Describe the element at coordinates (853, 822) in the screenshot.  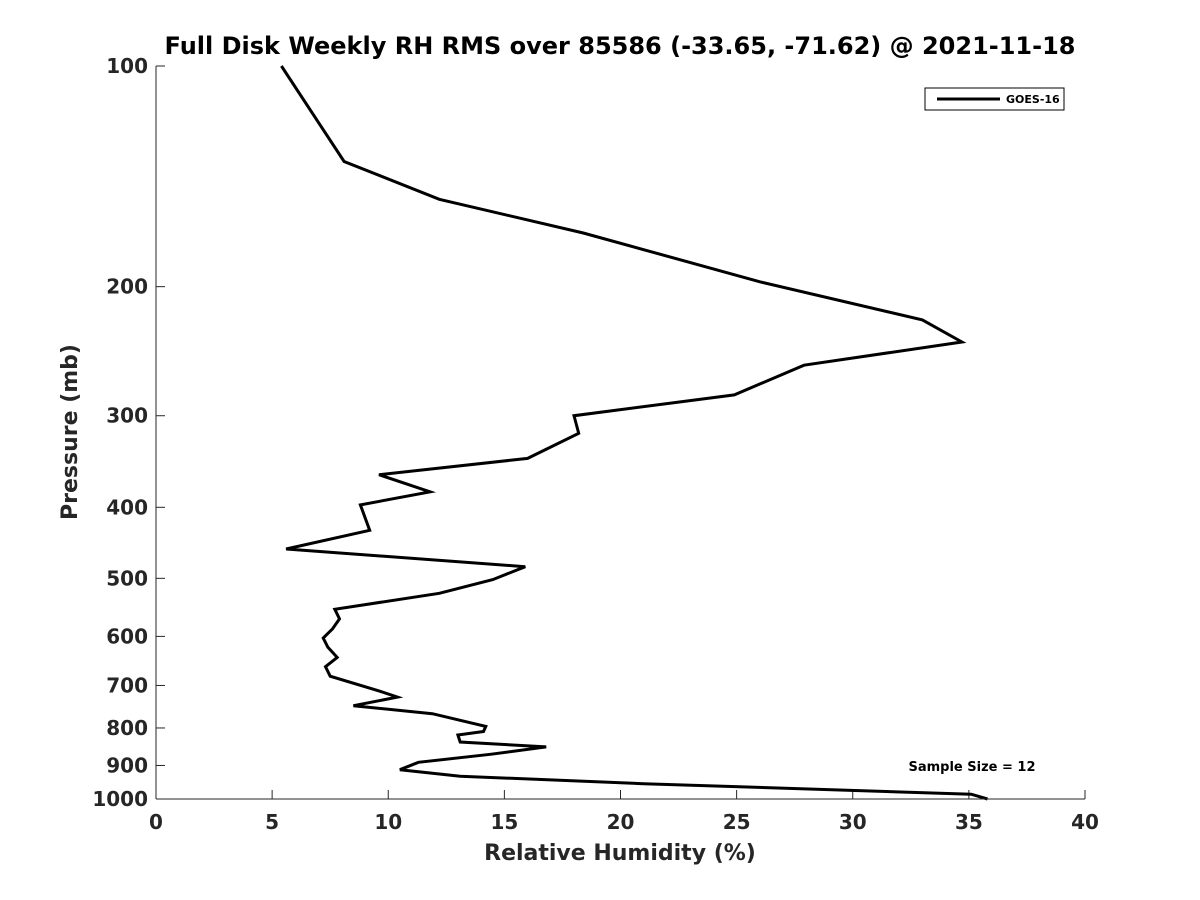
I see `x-tick-label: 30` at that location.